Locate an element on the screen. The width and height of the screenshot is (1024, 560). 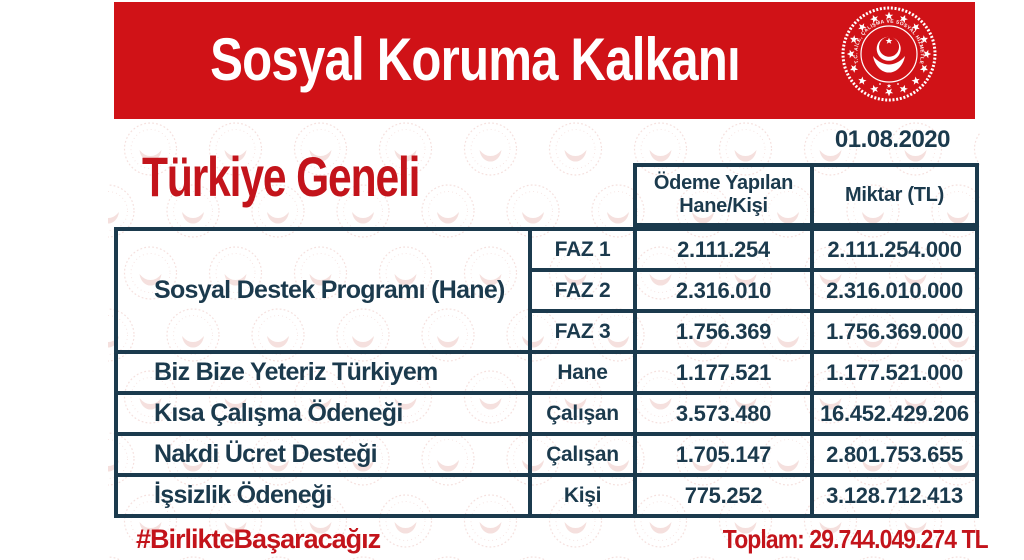
program-name: Biz Bize Yeteriz Türkiyem is located at coordinates (323, 372).